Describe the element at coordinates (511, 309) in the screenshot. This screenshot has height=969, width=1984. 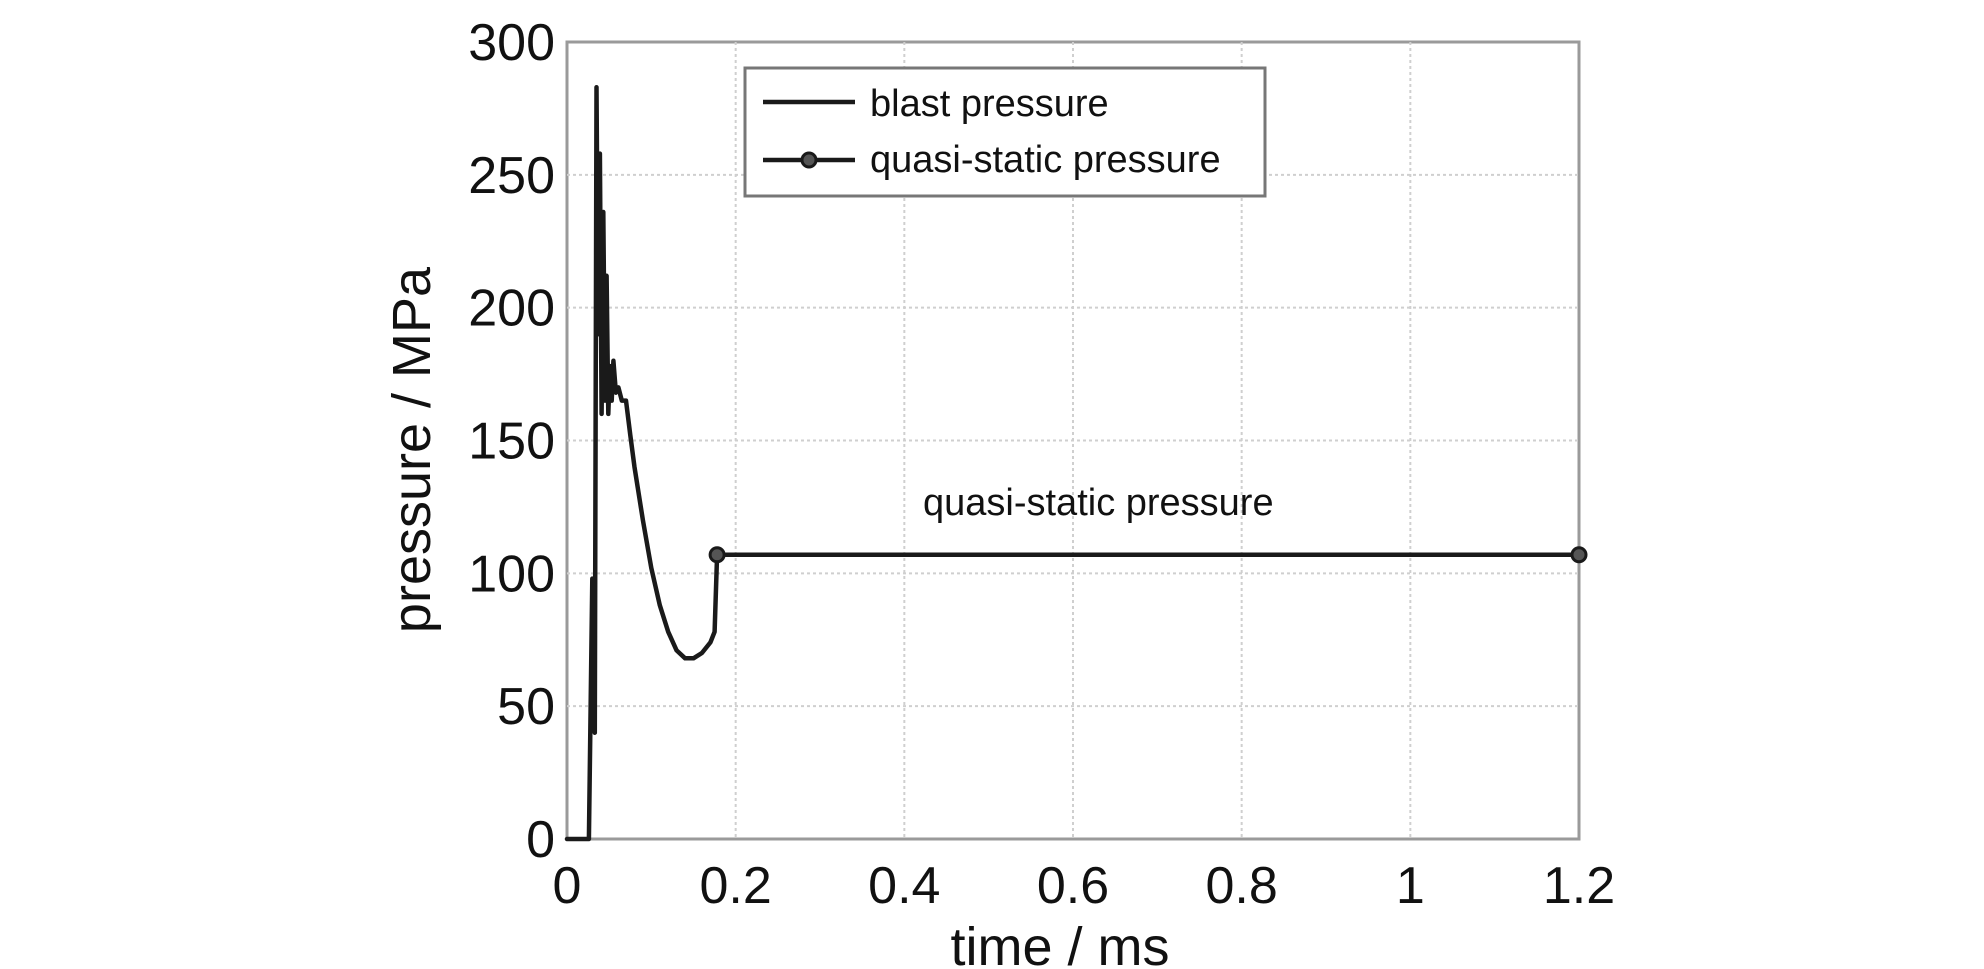
I see `y-tick-label: 200` at that location.